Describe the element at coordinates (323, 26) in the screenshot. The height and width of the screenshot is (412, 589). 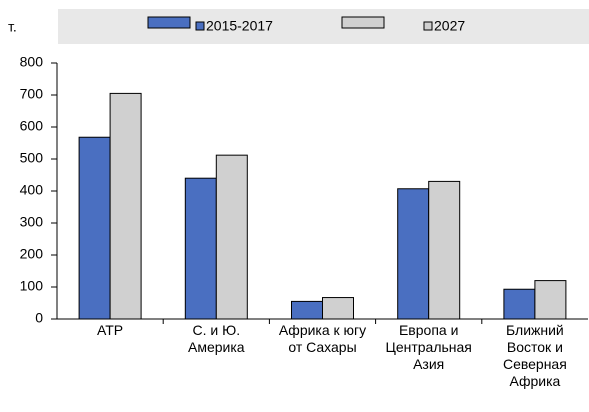
I see `legend-band` at that location.